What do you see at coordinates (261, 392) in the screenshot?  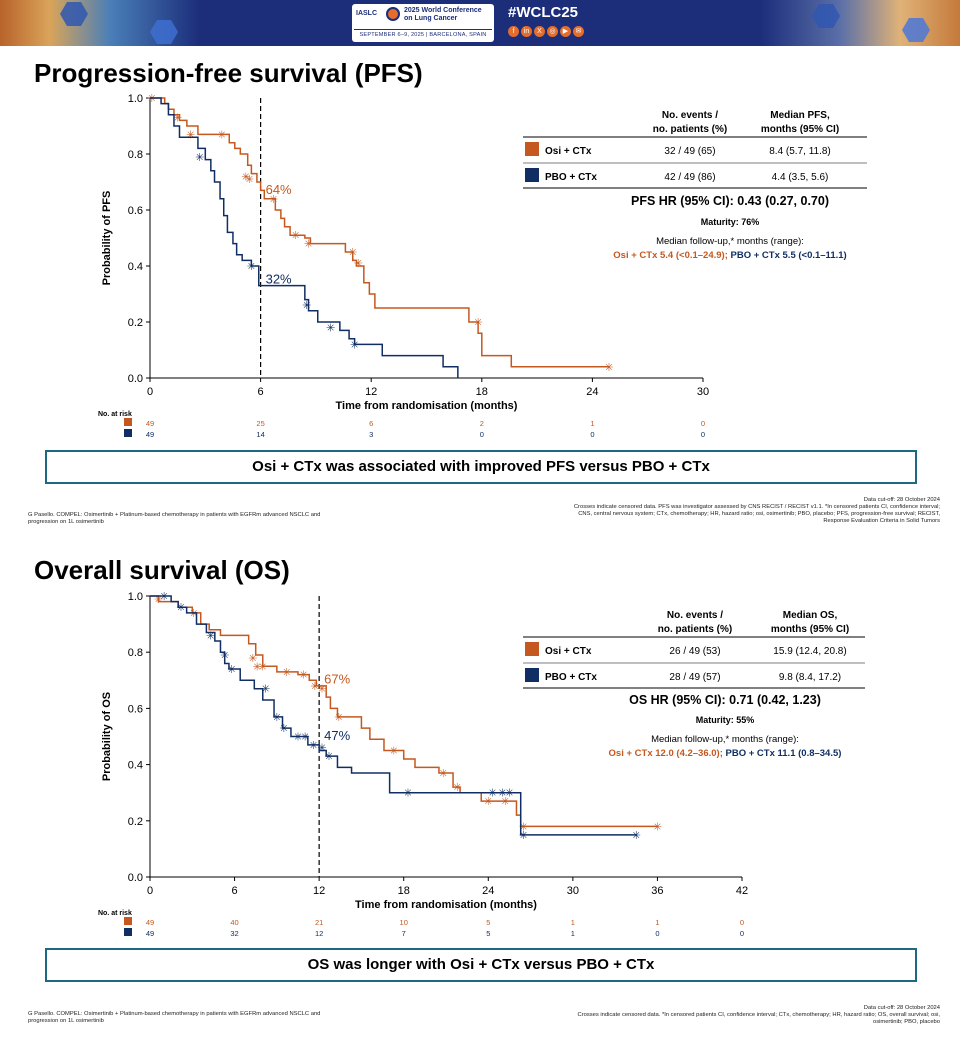 I see `x-tick-label: 6` at bounding box center [261, 392].